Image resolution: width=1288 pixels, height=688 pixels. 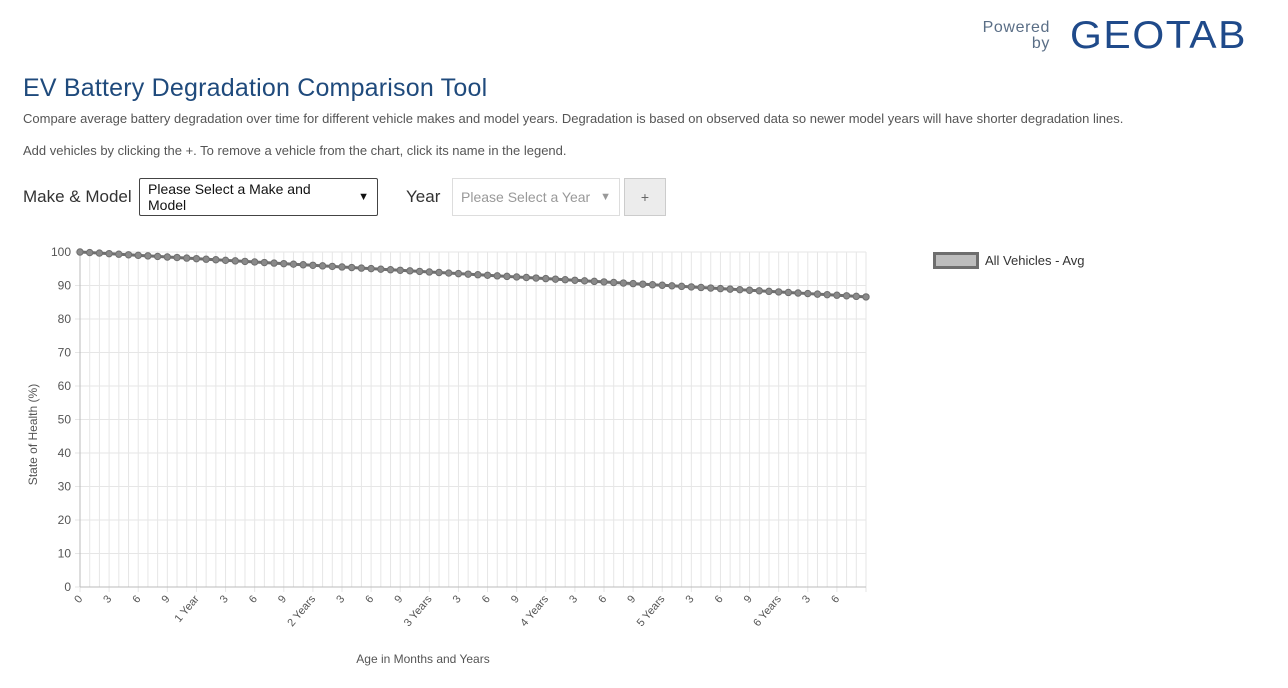 I want to click on x-tick-label: 3 Years, so click(x=418, y=611).